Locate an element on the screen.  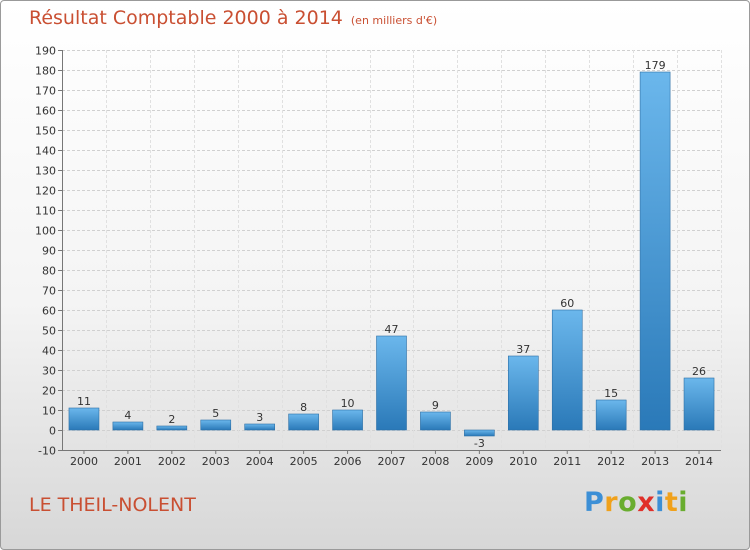
x-tick-label: 2009 is located at coordinates (479, 461).